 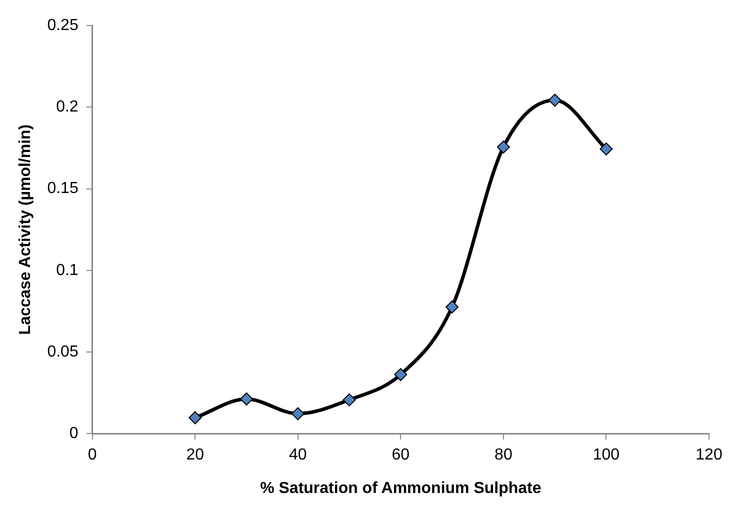 I want to click on y-tick-label: 0.1, so click(x=67, y=270).